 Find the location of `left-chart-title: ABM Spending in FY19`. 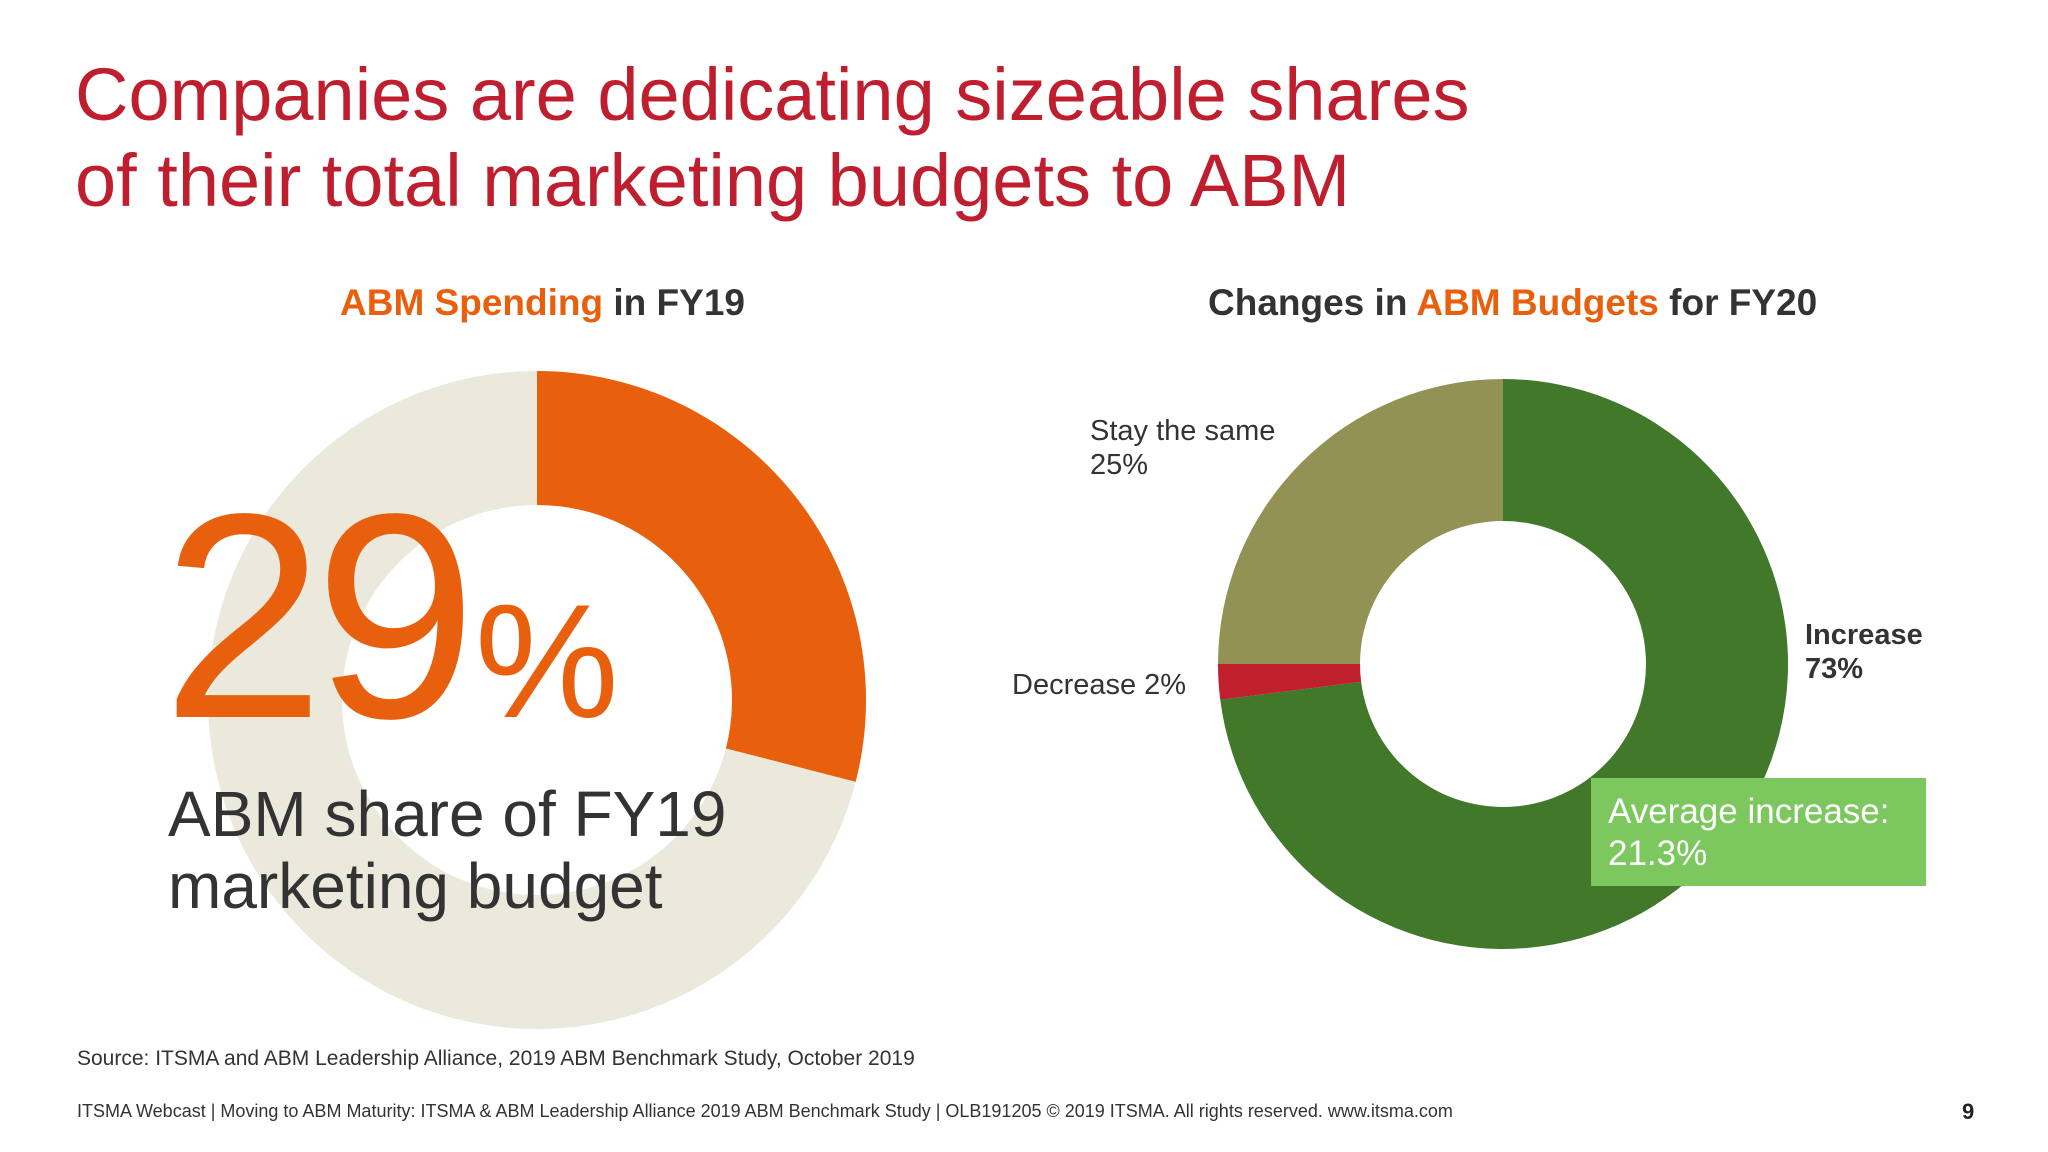

left-chart-title: ABM Spending in FY19 is located at coordinates (542, 303).